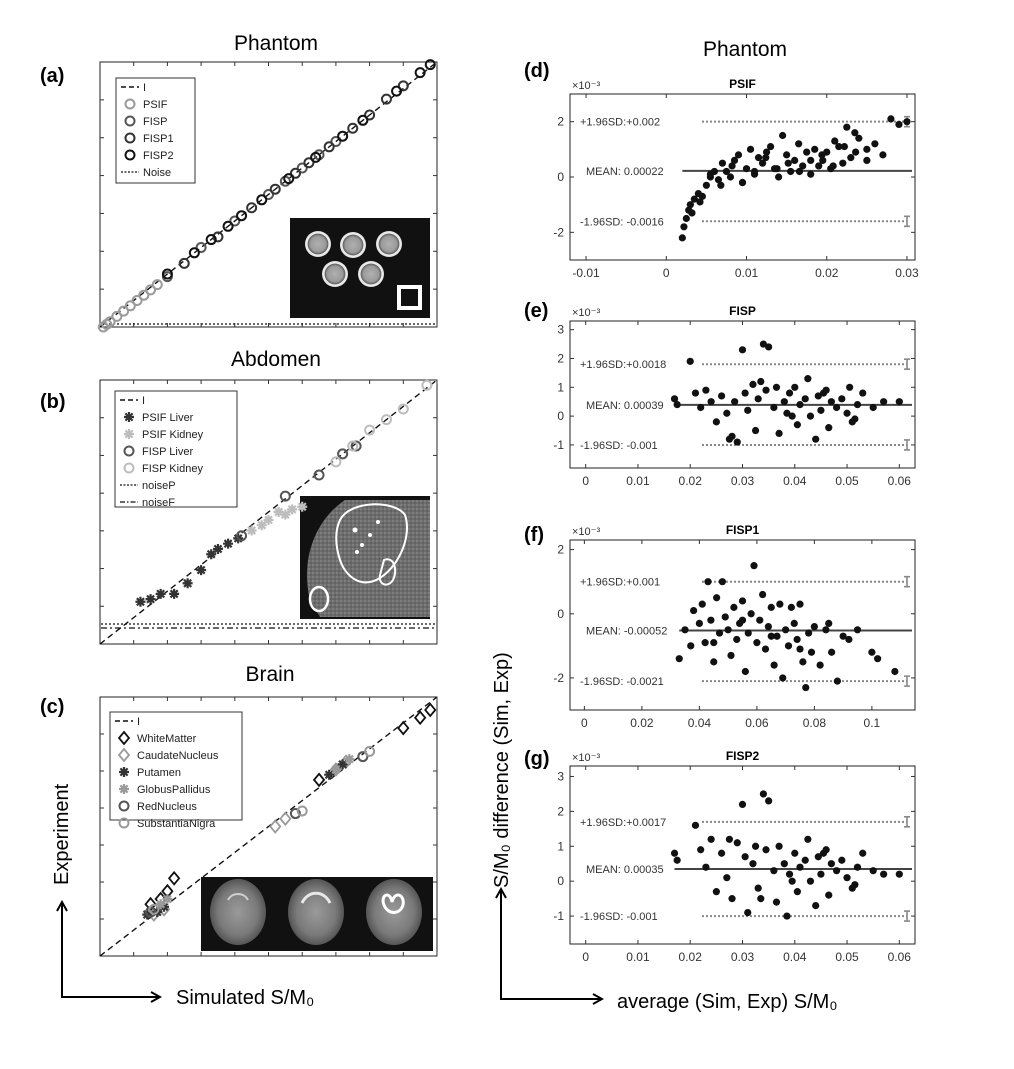  I want to click on legend-label: FISP2, so click(158, 156).